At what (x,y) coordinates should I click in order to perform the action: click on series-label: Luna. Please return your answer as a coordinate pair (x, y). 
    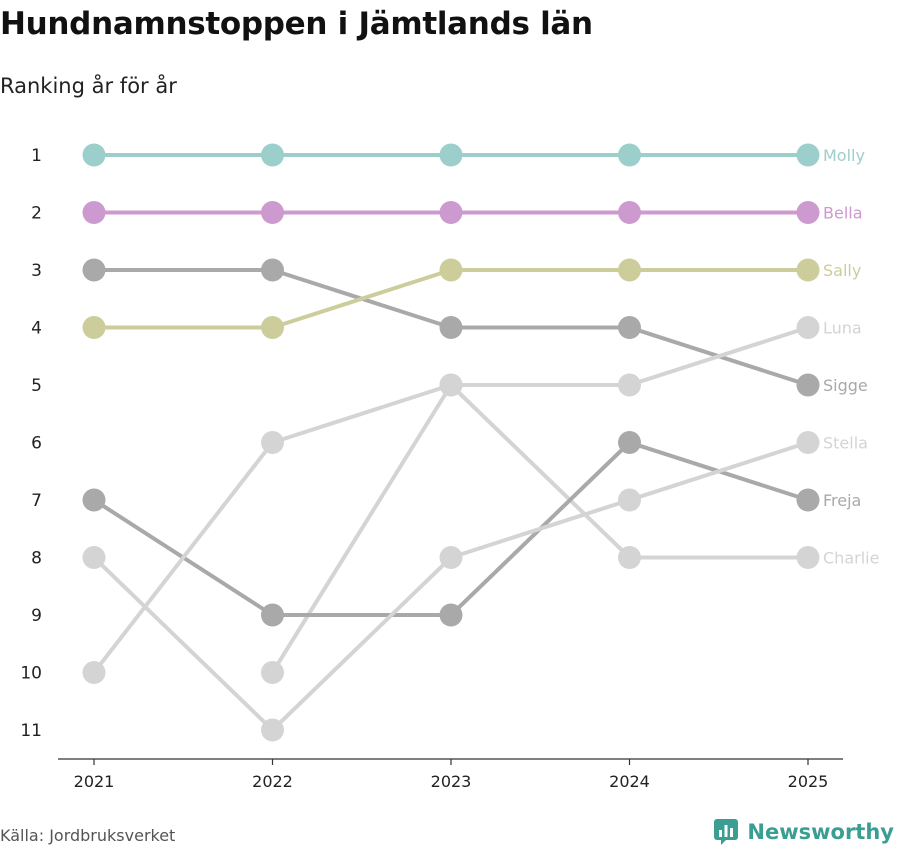
    Looking at the image, I should click on (842, 328).